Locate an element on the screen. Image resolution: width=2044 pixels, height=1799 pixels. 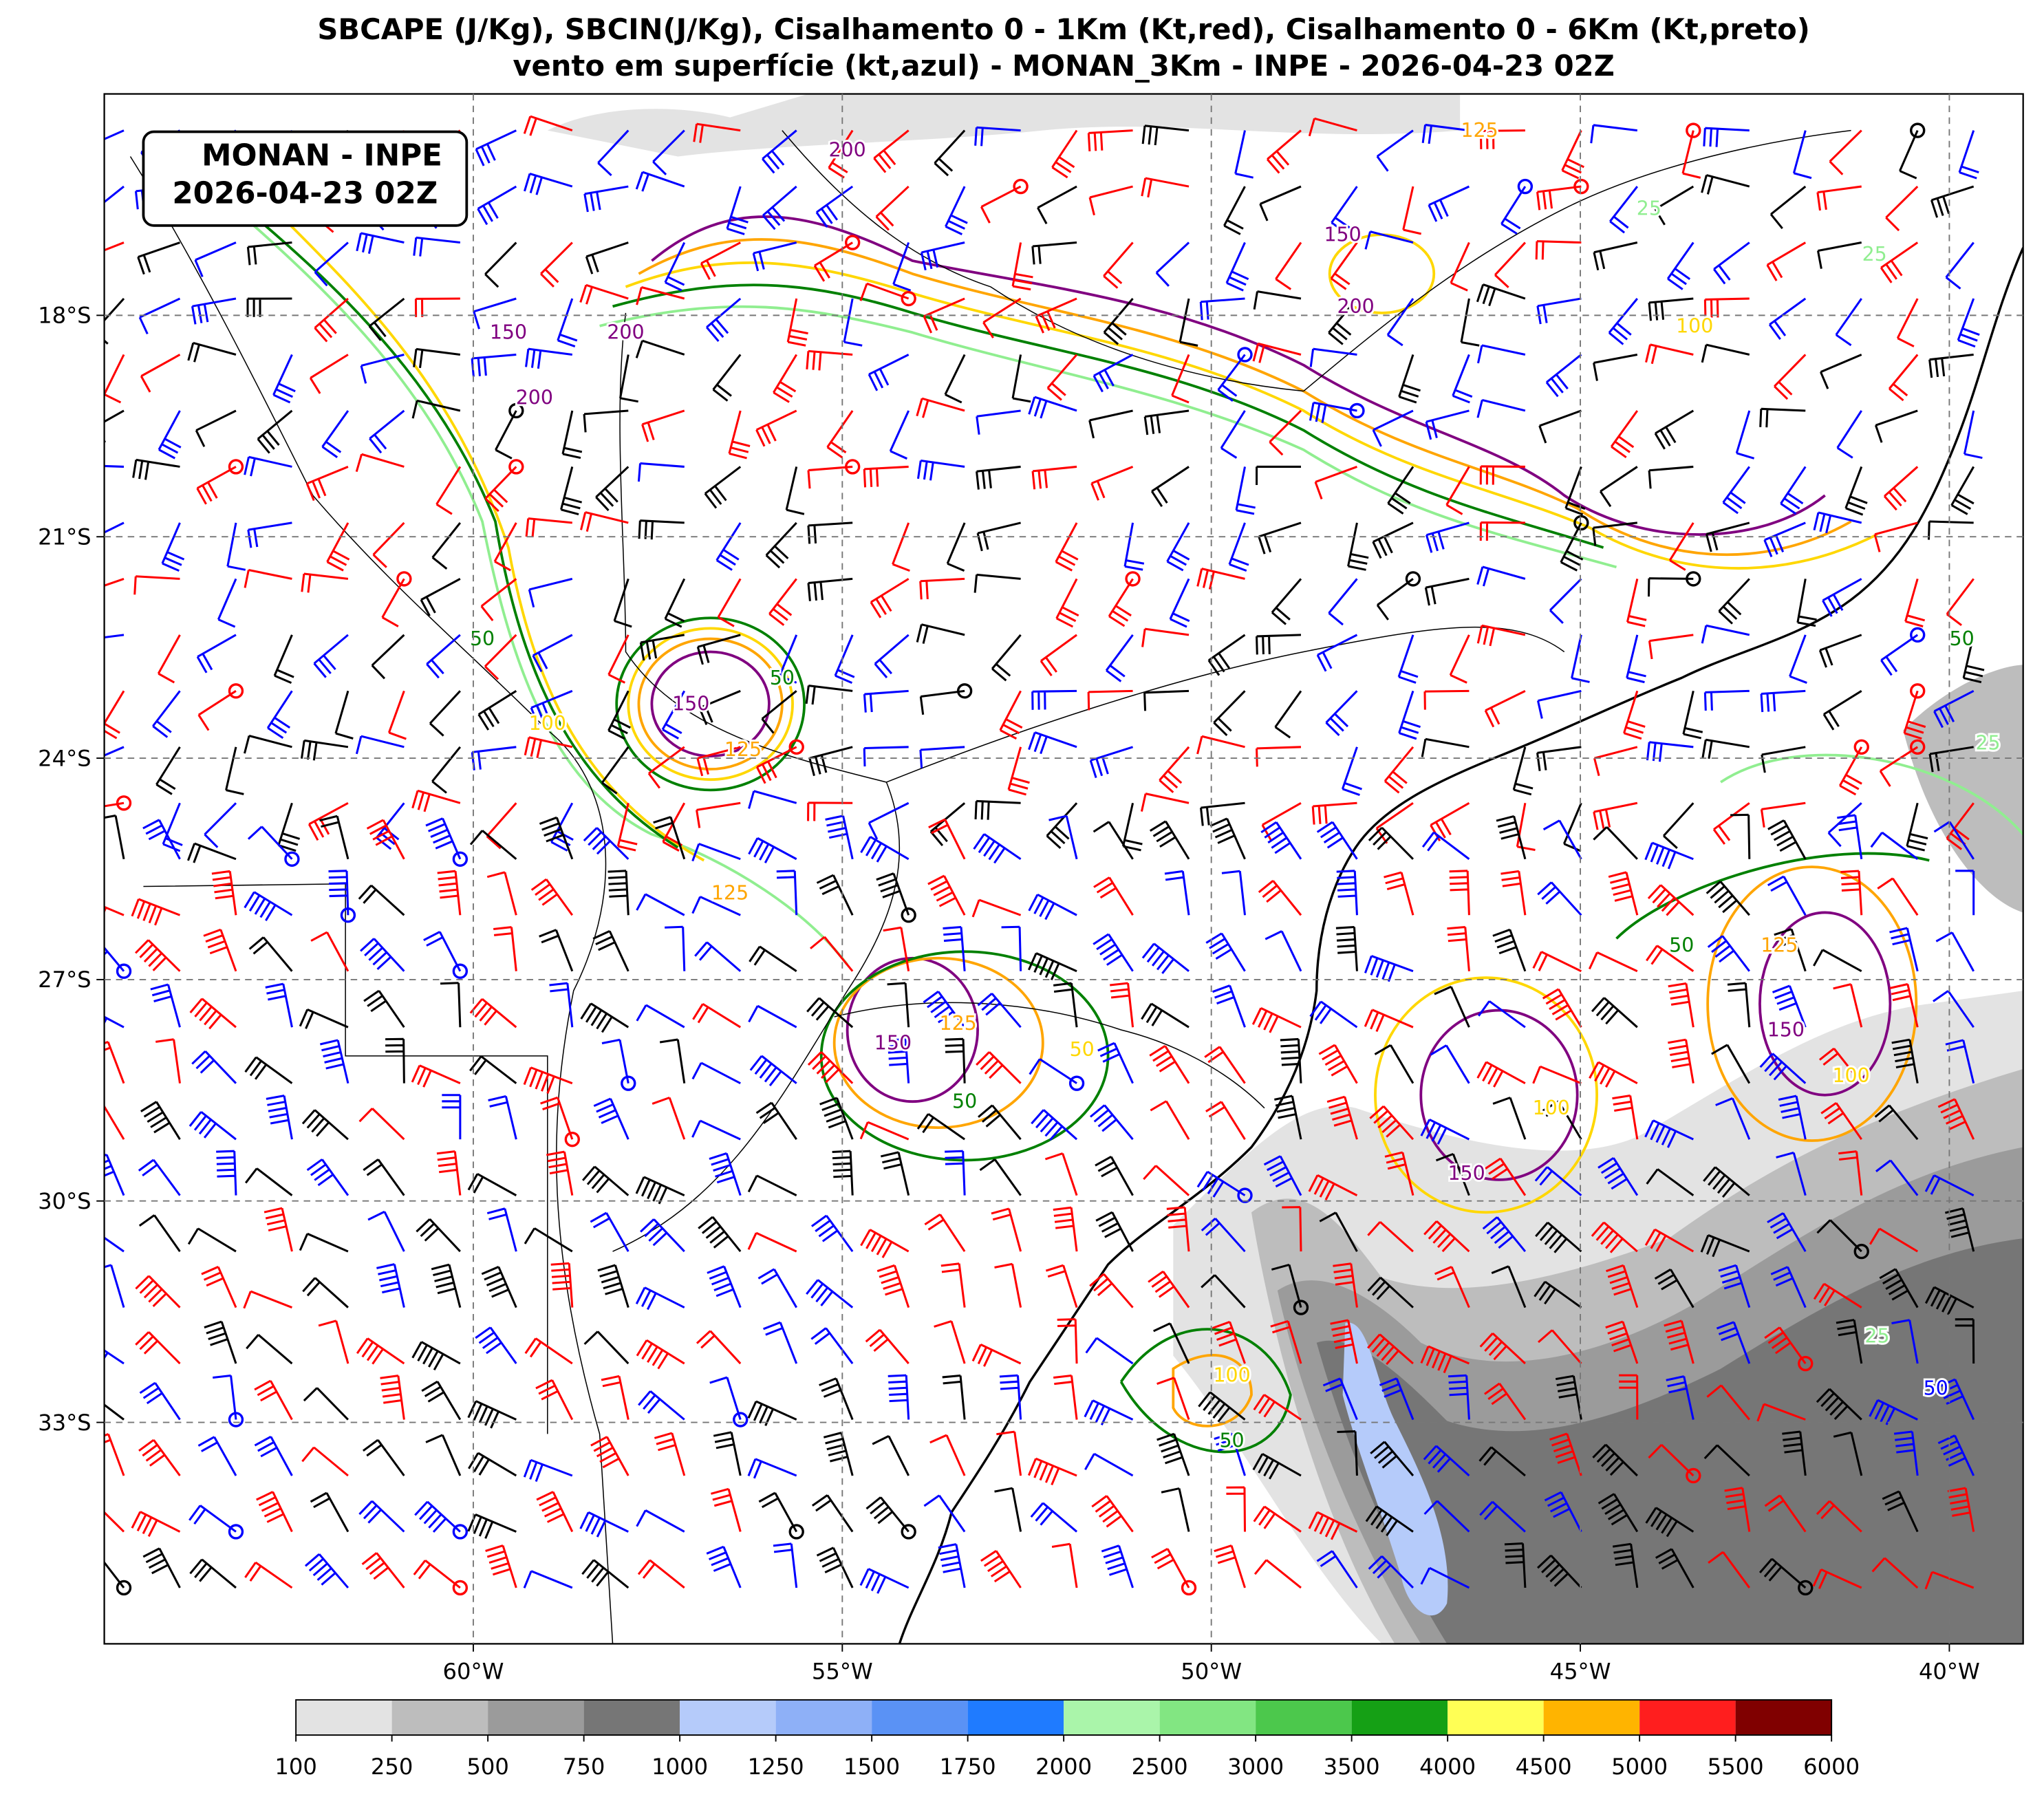
colorbar-label: 750 is located at coordinates (584, 1767).